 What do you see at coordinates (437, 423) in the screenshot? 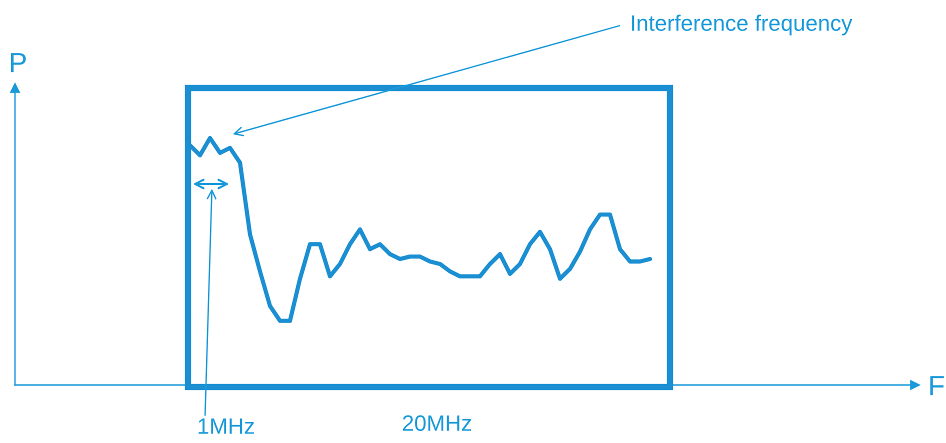
I see `text: 20MHz` at bounding box center [437, 423].